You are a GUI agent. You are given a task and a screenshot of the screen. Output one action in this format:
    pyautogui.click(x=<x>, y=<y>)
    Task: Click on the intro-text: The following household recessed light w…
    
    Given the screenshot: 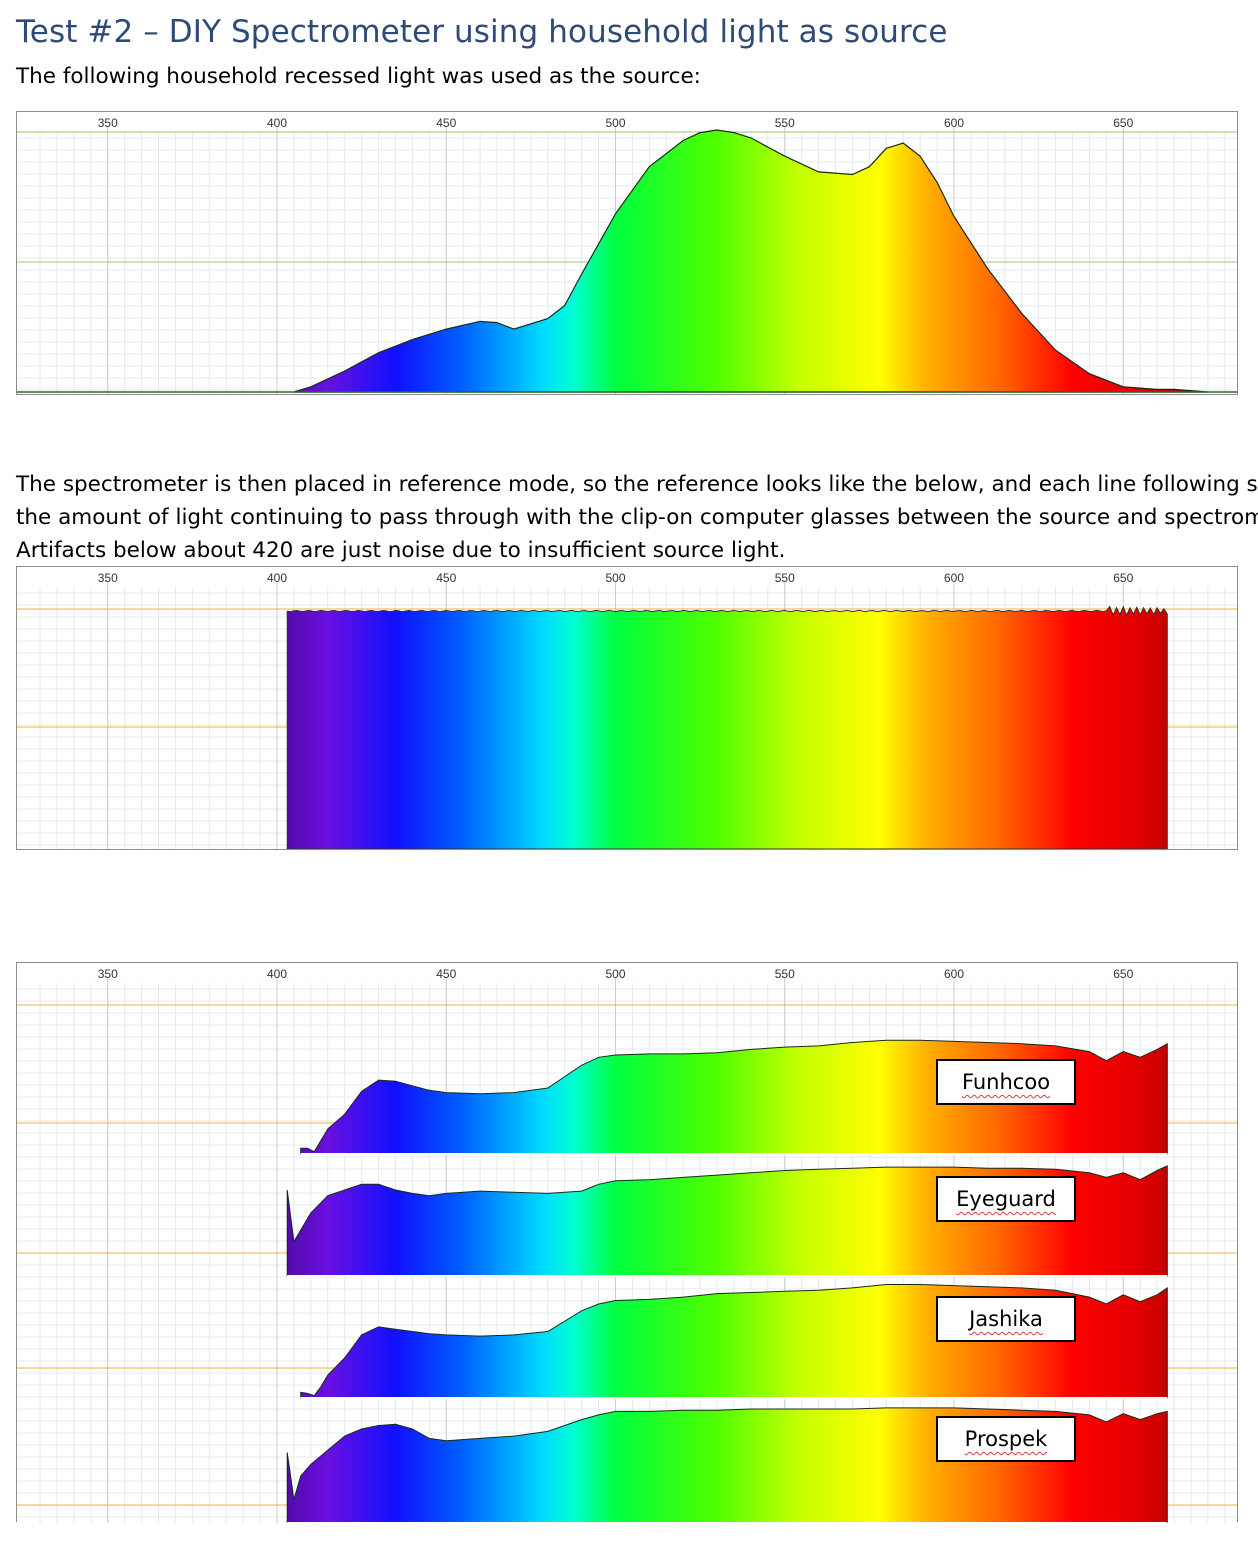 What is the action you would take?
    pyautogui.click(x=358, y=76)
    